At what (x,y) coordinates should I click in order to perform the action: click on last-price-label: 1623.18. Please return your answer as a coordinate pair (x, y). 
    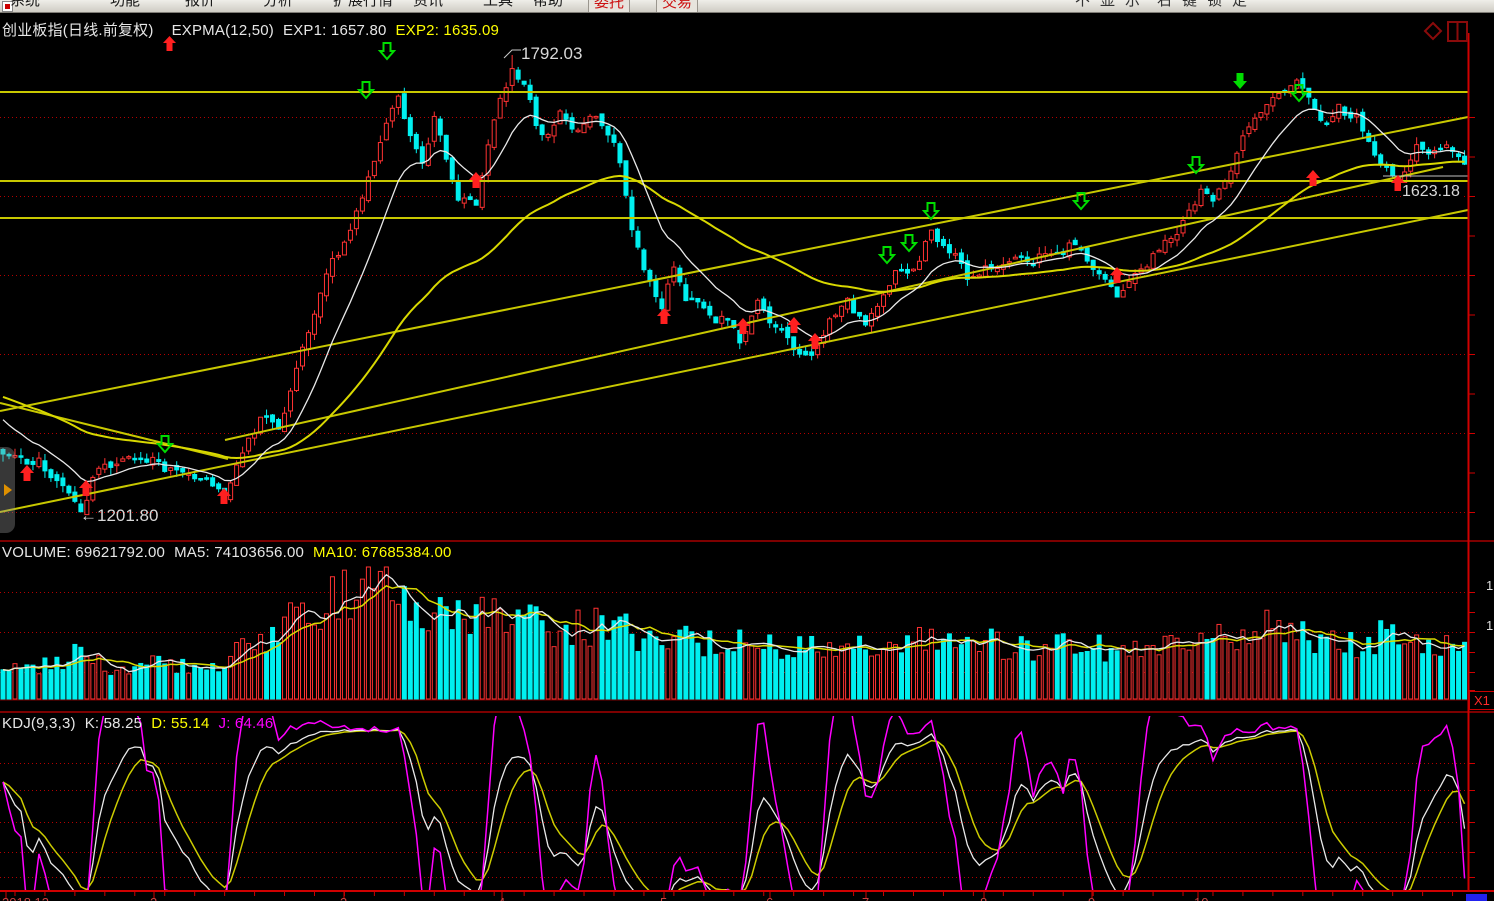
    Looking at the image, I should click on (1431, 192).